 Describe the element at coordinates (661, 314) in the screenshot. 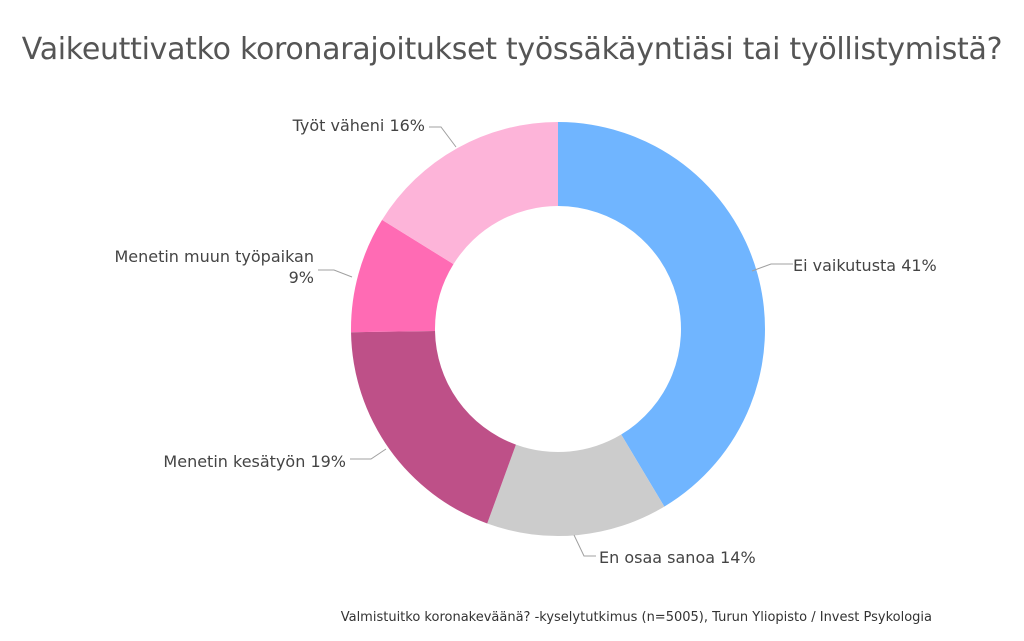

I see `slice-ei-vaikutusta` at that location.